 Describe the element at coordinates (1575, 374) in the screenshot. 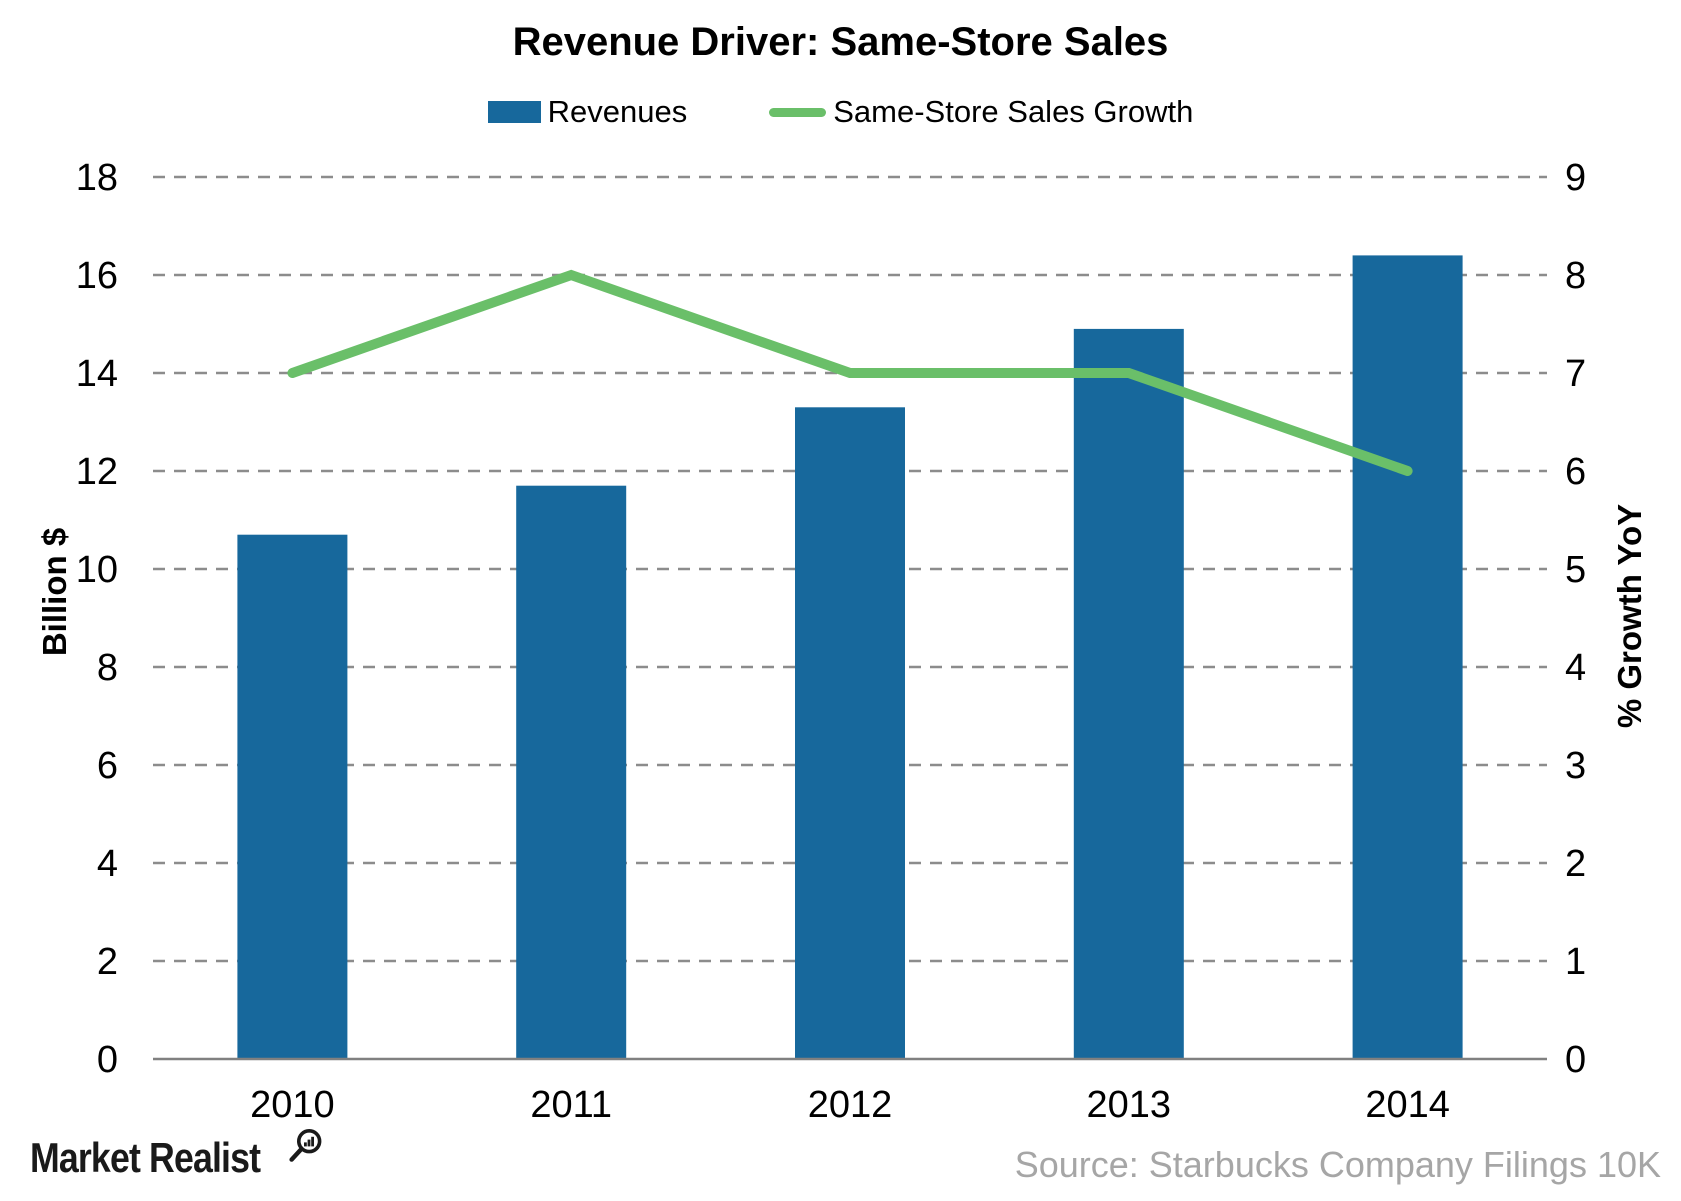

I see `right-axis-tick: 7` at that location.